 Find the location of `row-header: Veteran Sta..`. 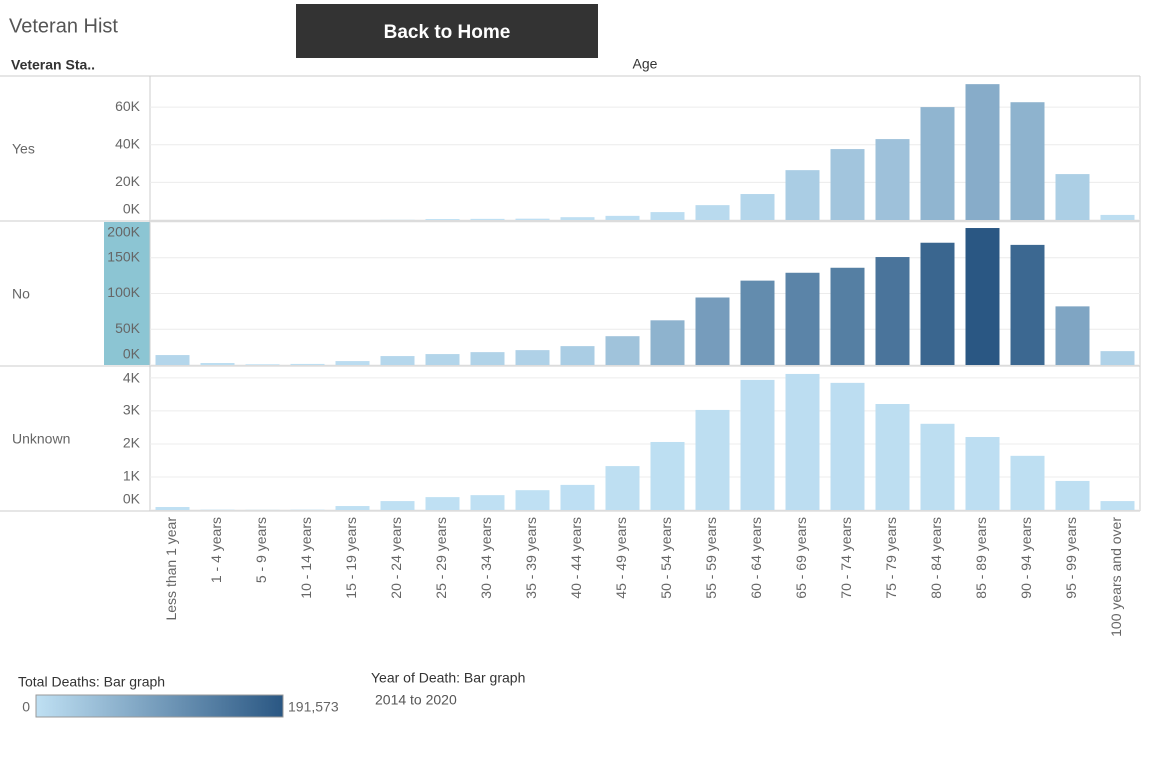

row-header: Veteran Sta.. is located at coordinates (53, 65).